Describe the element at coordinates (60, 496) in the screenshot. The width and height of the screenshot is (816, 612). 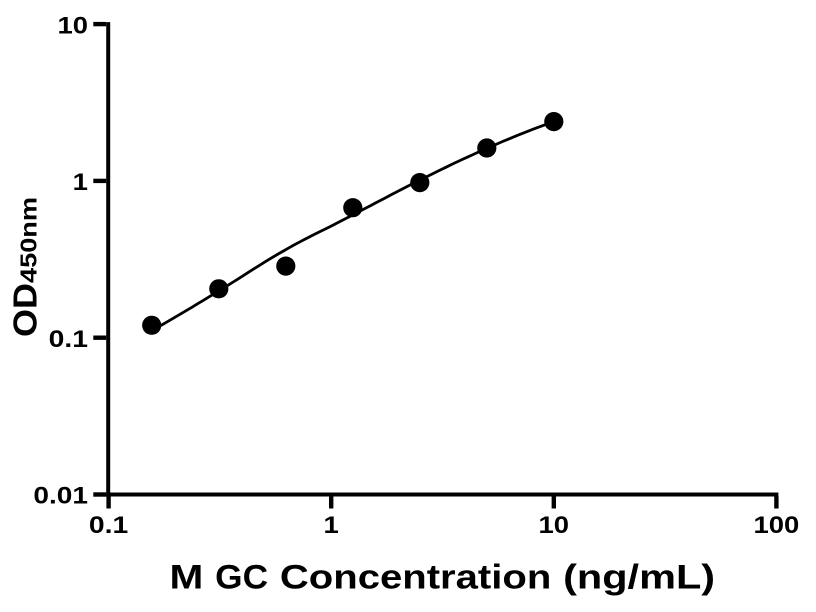
I see `svg-text: 0.01` at that location.